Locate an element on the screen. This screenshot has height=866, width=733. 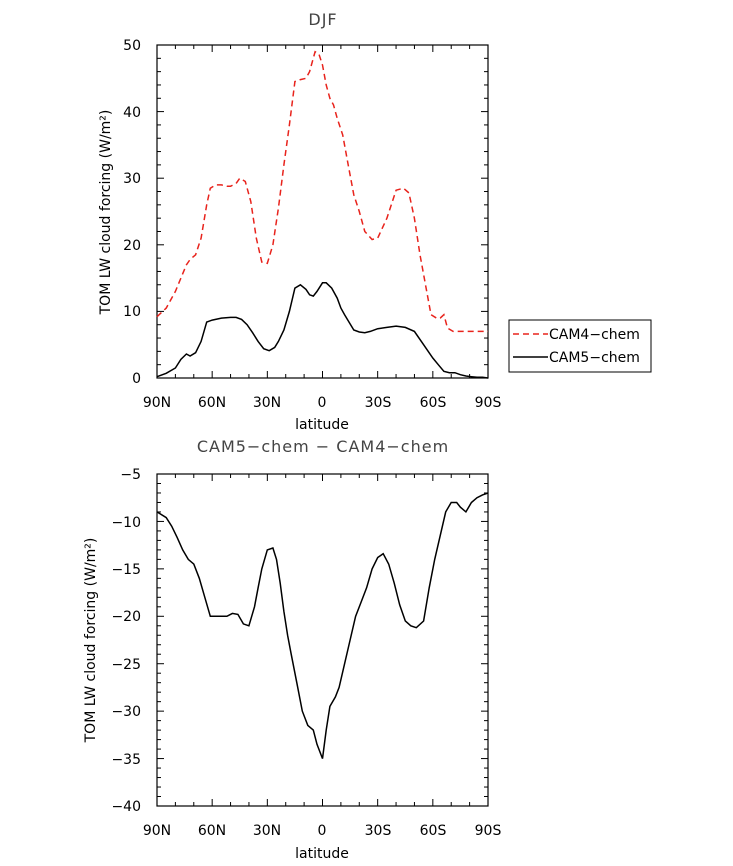
bottom-xtick-label: 60S is located at coordinates (433, 831).